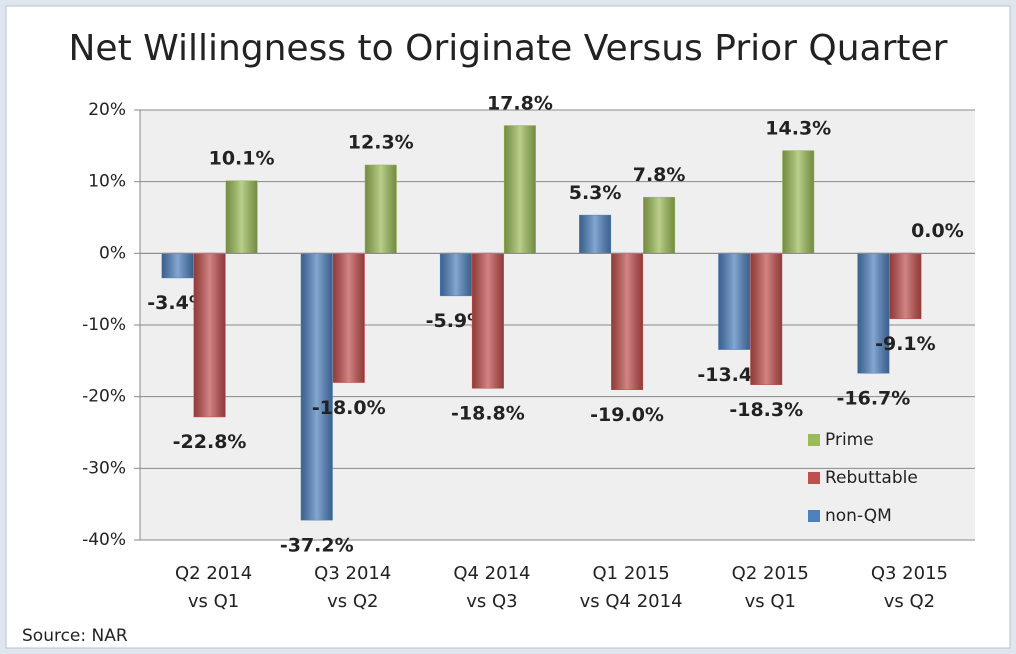  I want to click on x-tick-label: Q2 2014, so click(213, 573).